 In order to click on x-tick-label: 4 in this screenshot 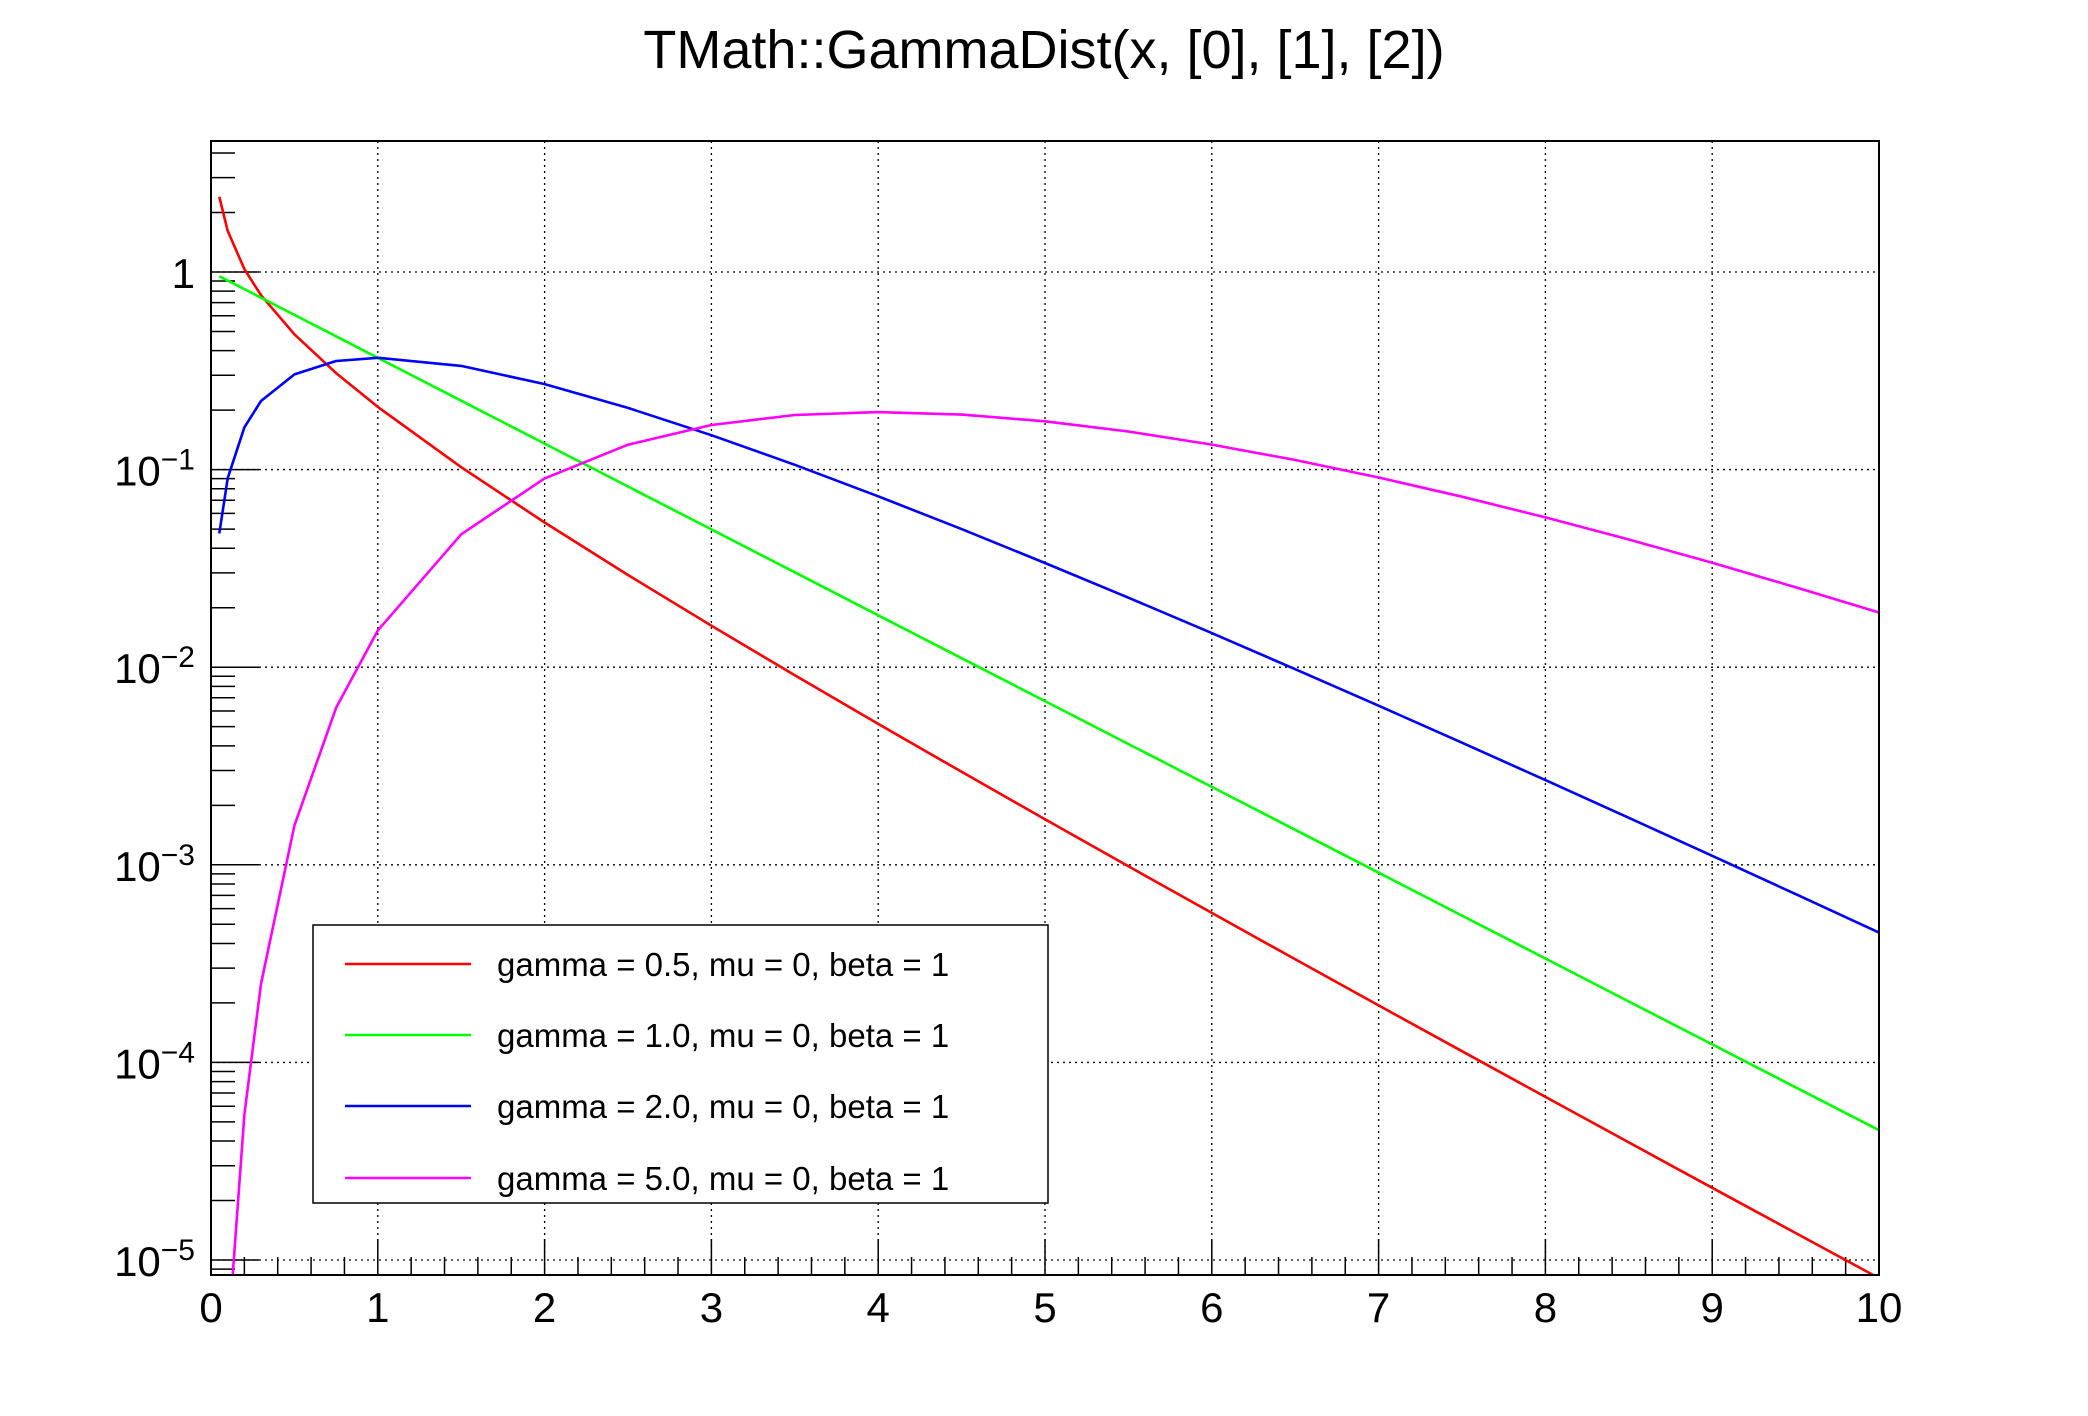, I will do `click(878, 1307)`.